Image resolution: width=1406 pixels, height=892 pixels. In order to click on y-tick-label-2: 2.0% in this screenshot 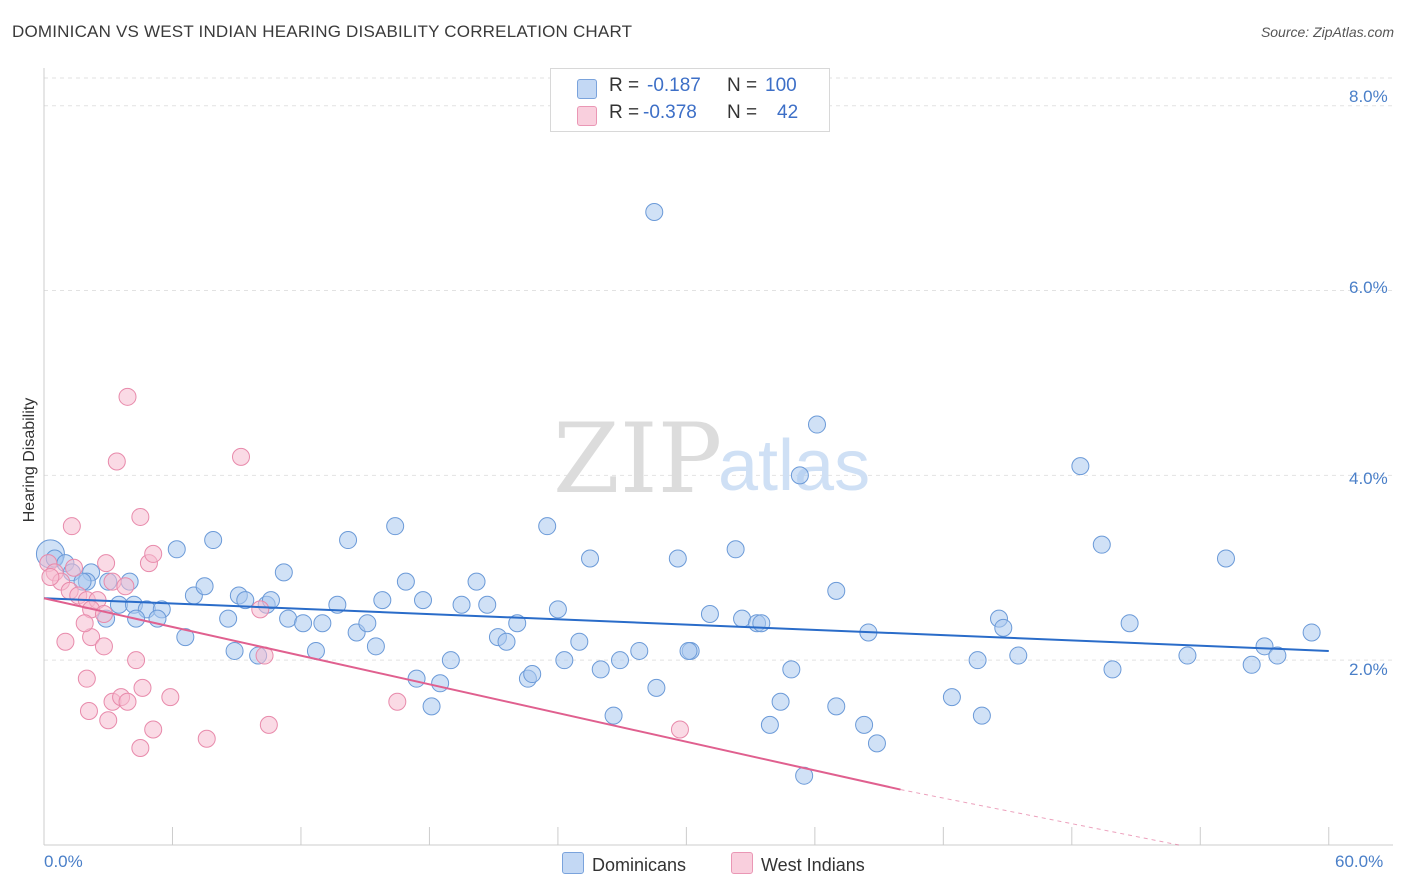, I will do `click(1368, 669)`.